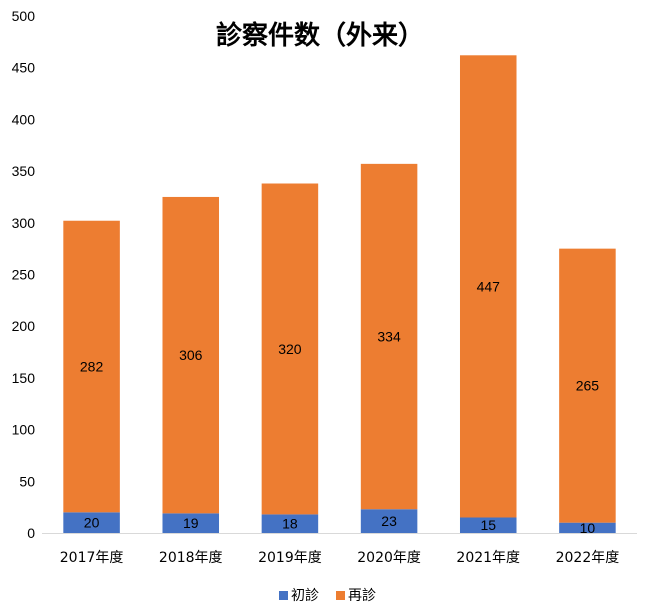 This screenshot has height=611, width=653. I want to click on data-label: 19, so click(191, 523).